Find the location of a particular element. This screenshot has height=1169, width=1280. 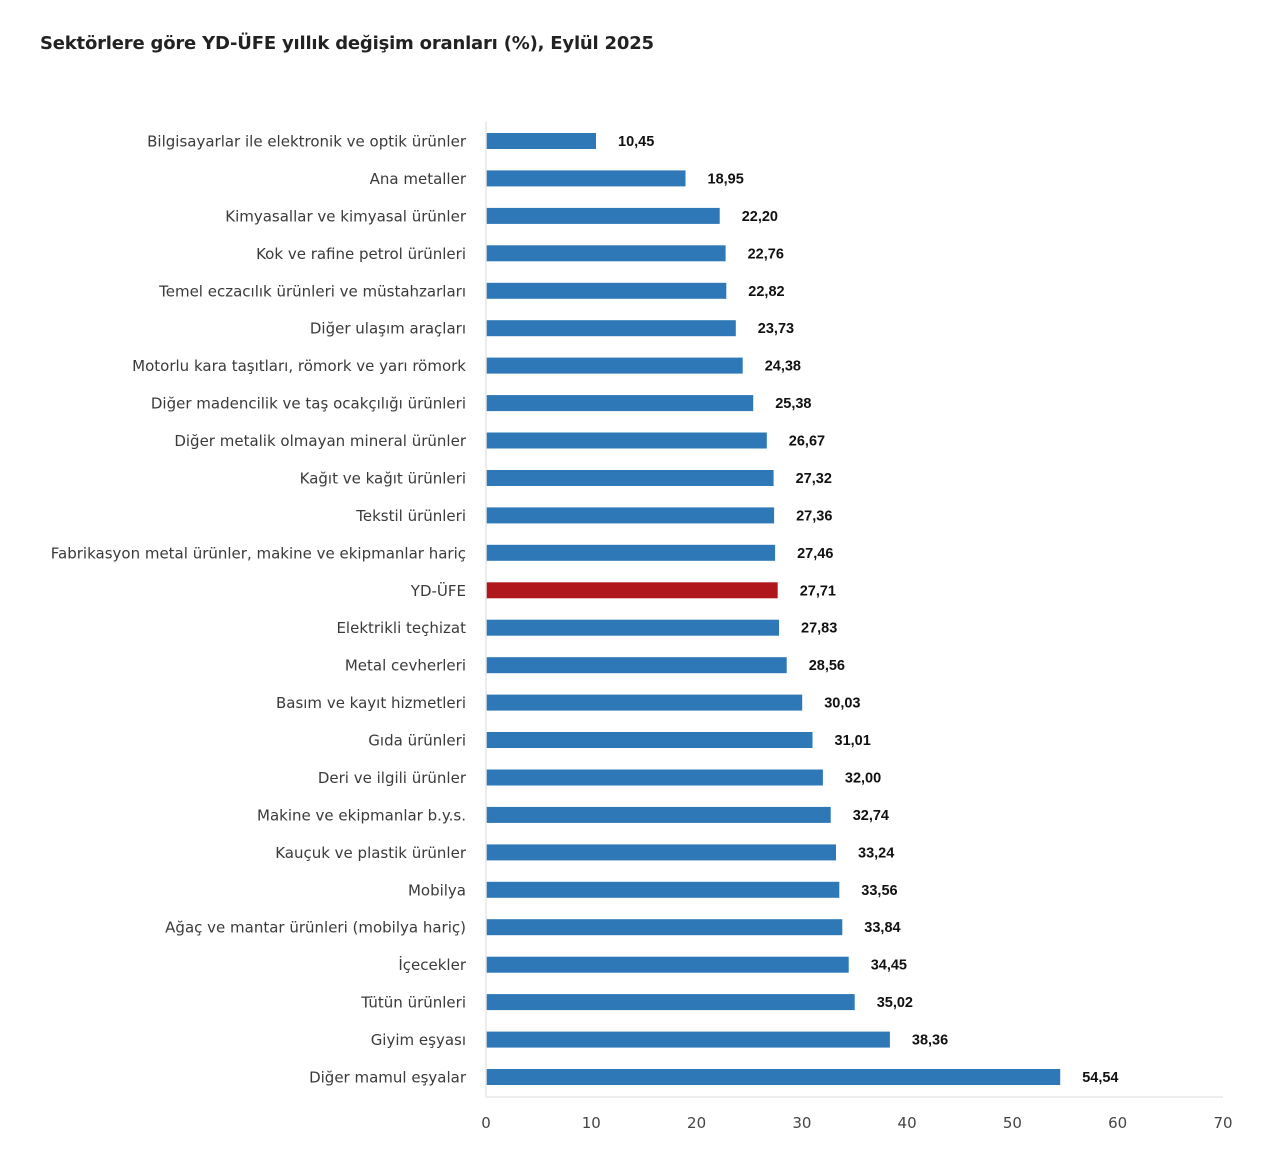

category-label: Tekstil ürünleri is located at coordinates (410, 516).